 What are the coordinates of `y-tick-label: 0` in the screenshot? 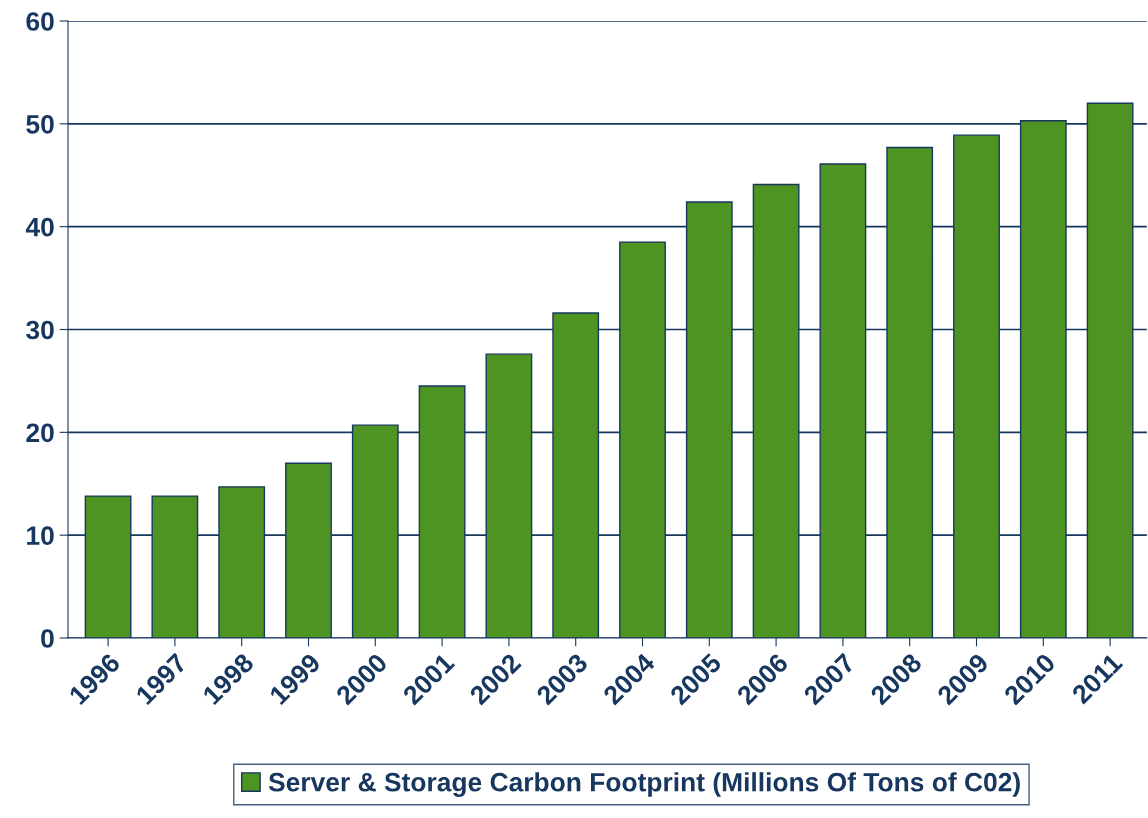 It's located at (47, 638).